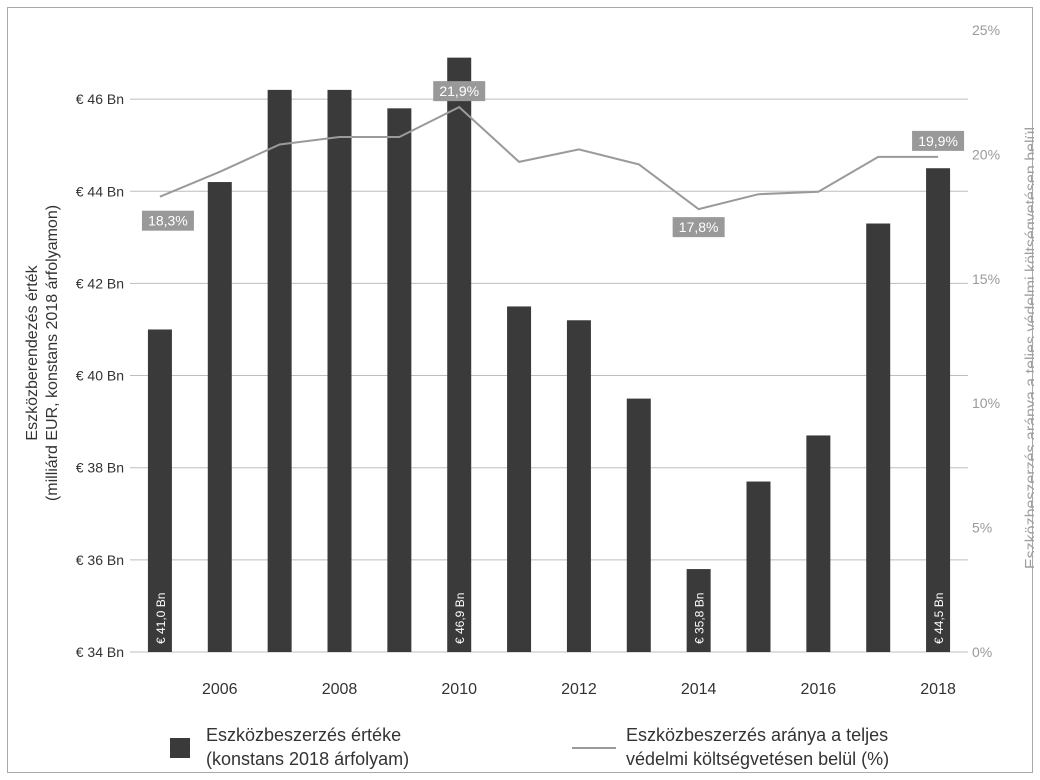  What do you see at coordinates (700, 618) in the screenshot?
I see `bar-data-label: € 35,8 Bn` at bounding box center [700, 618].